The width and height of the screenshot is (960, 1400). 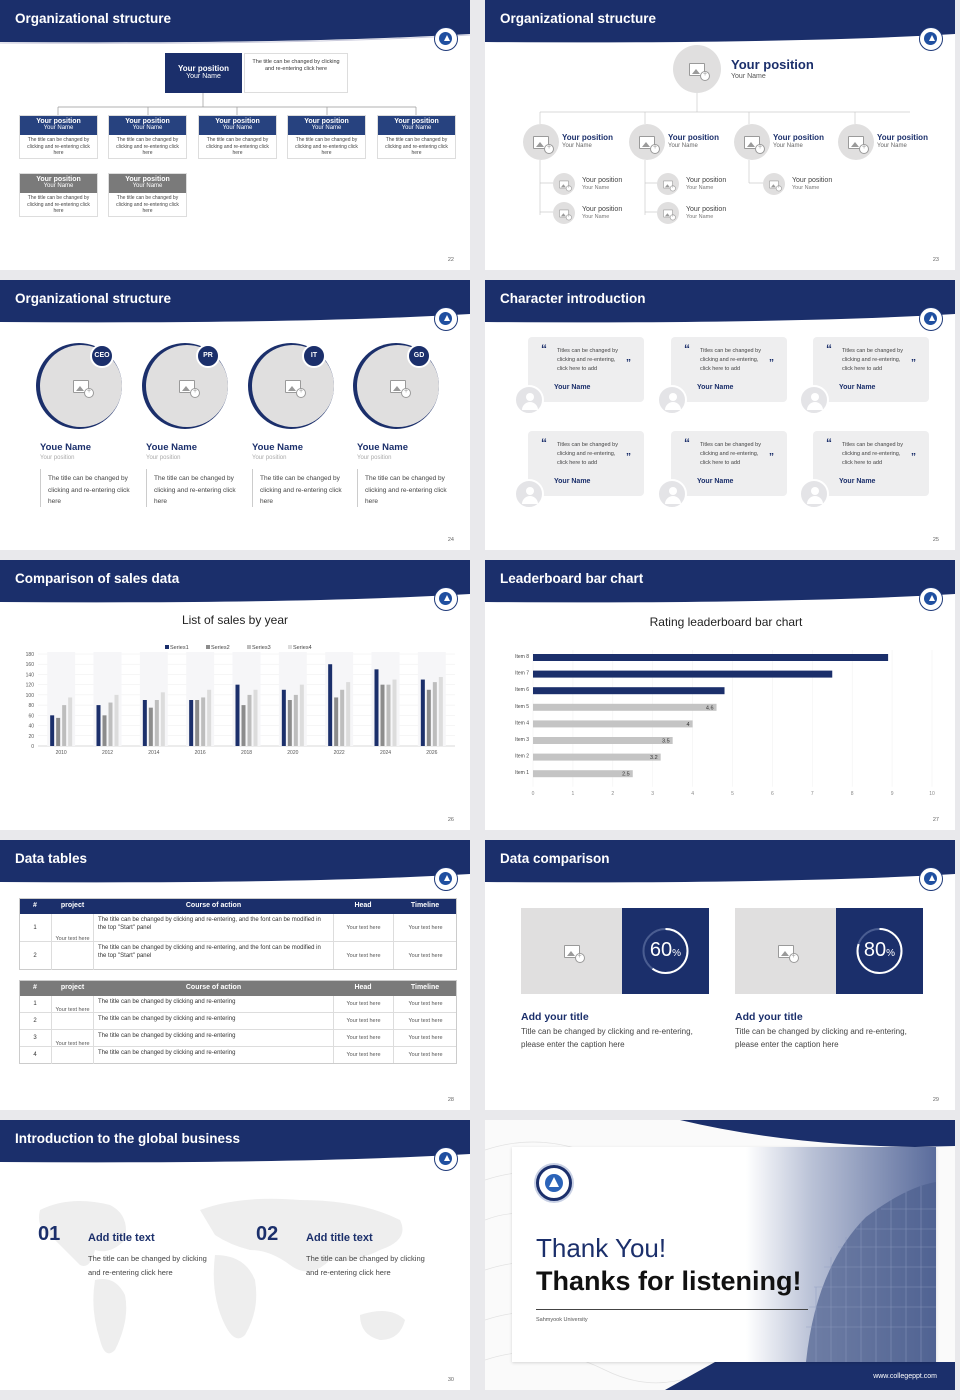 I want to click on item-number: 01, so click(x=49, y=1234).